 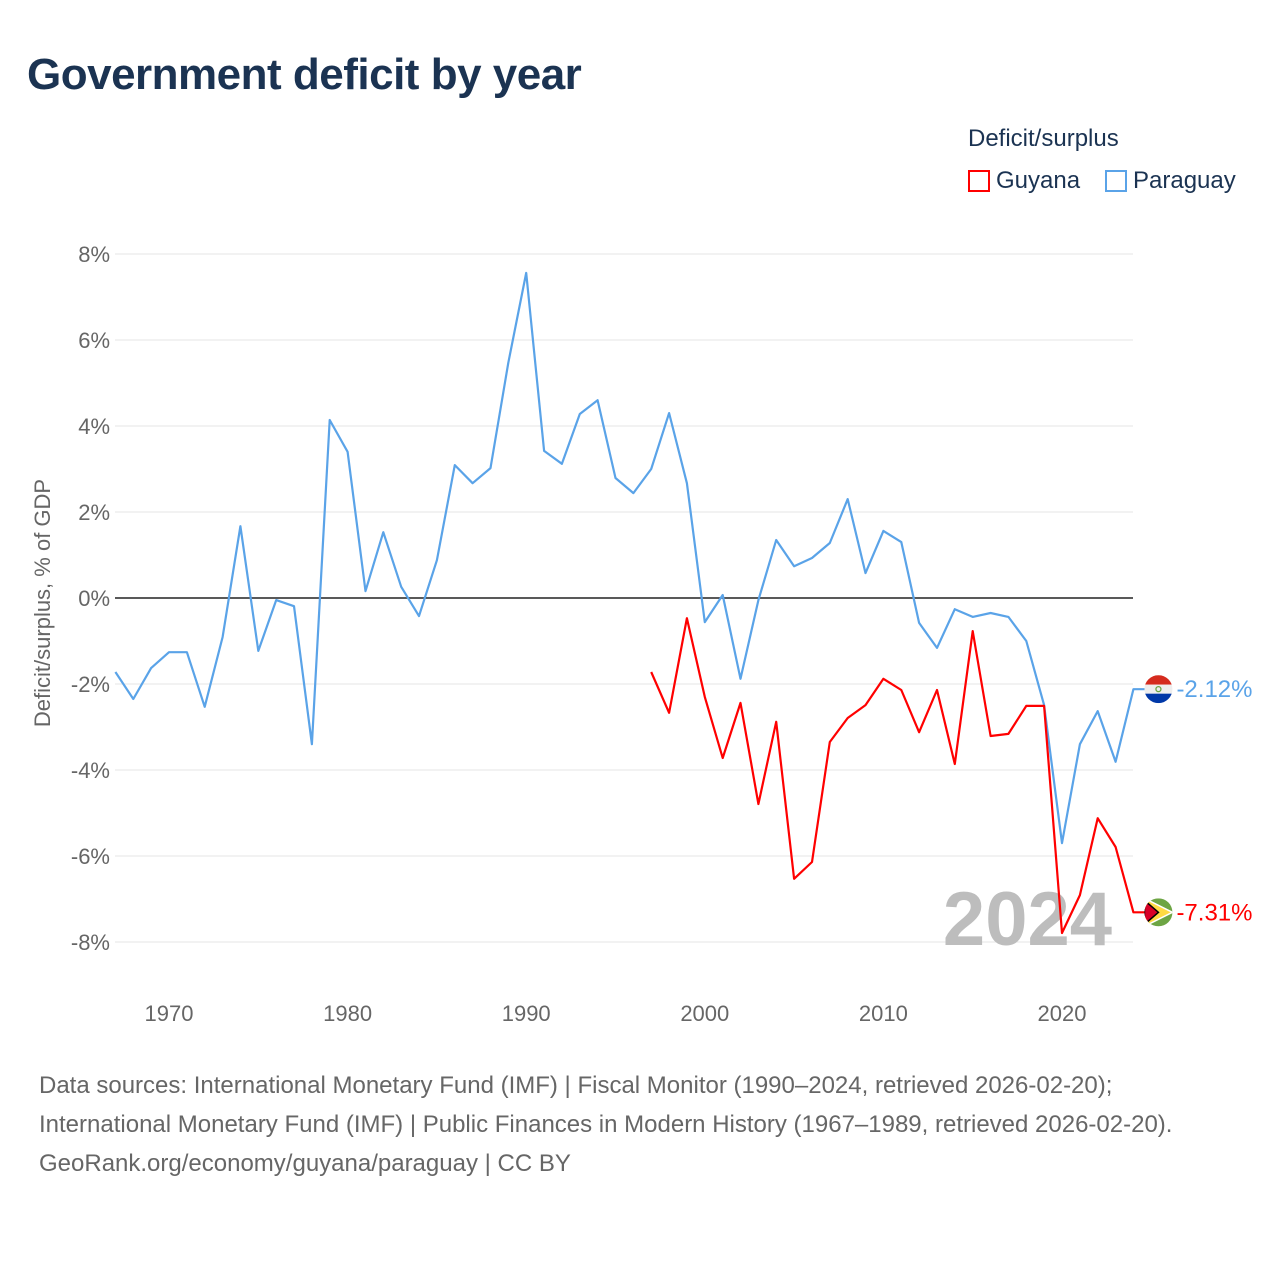 I want to click on x-tick-label: 2020, so click(x=1062, y=1013).